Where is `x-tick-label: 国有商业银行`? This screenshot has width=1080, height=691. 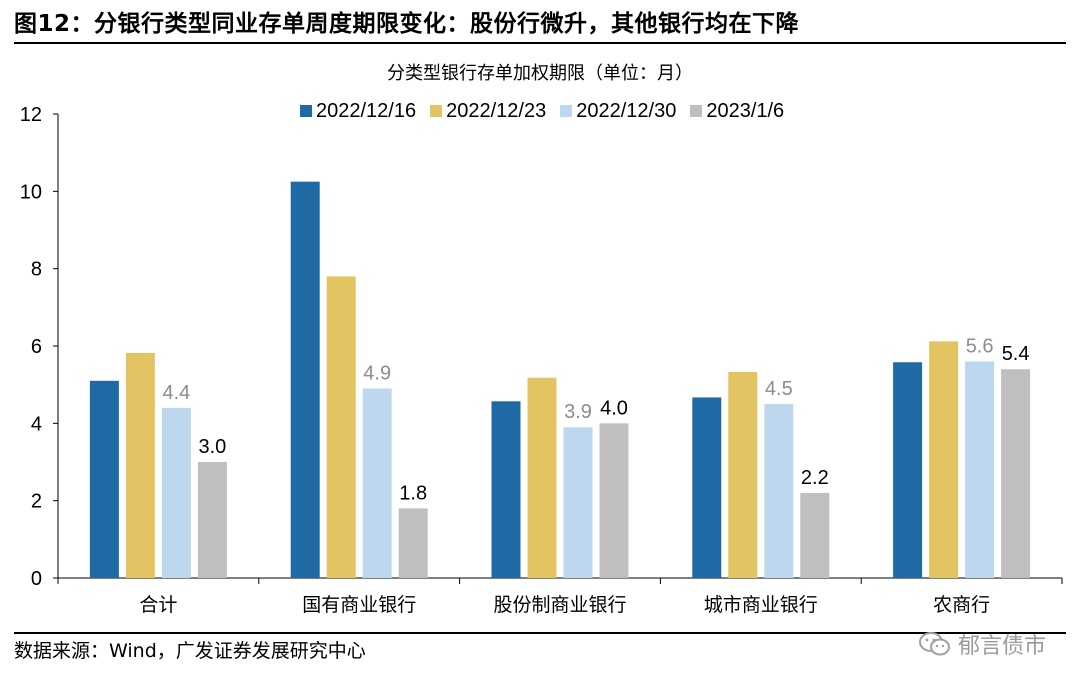 x-tick-label: 国有商业银行 is located at coordinates (359, 605).